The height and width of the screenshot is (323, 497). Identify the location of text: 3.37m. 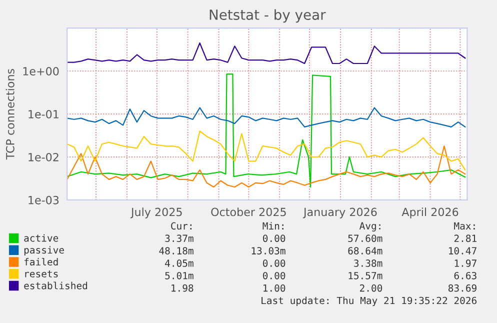
(179, 238).